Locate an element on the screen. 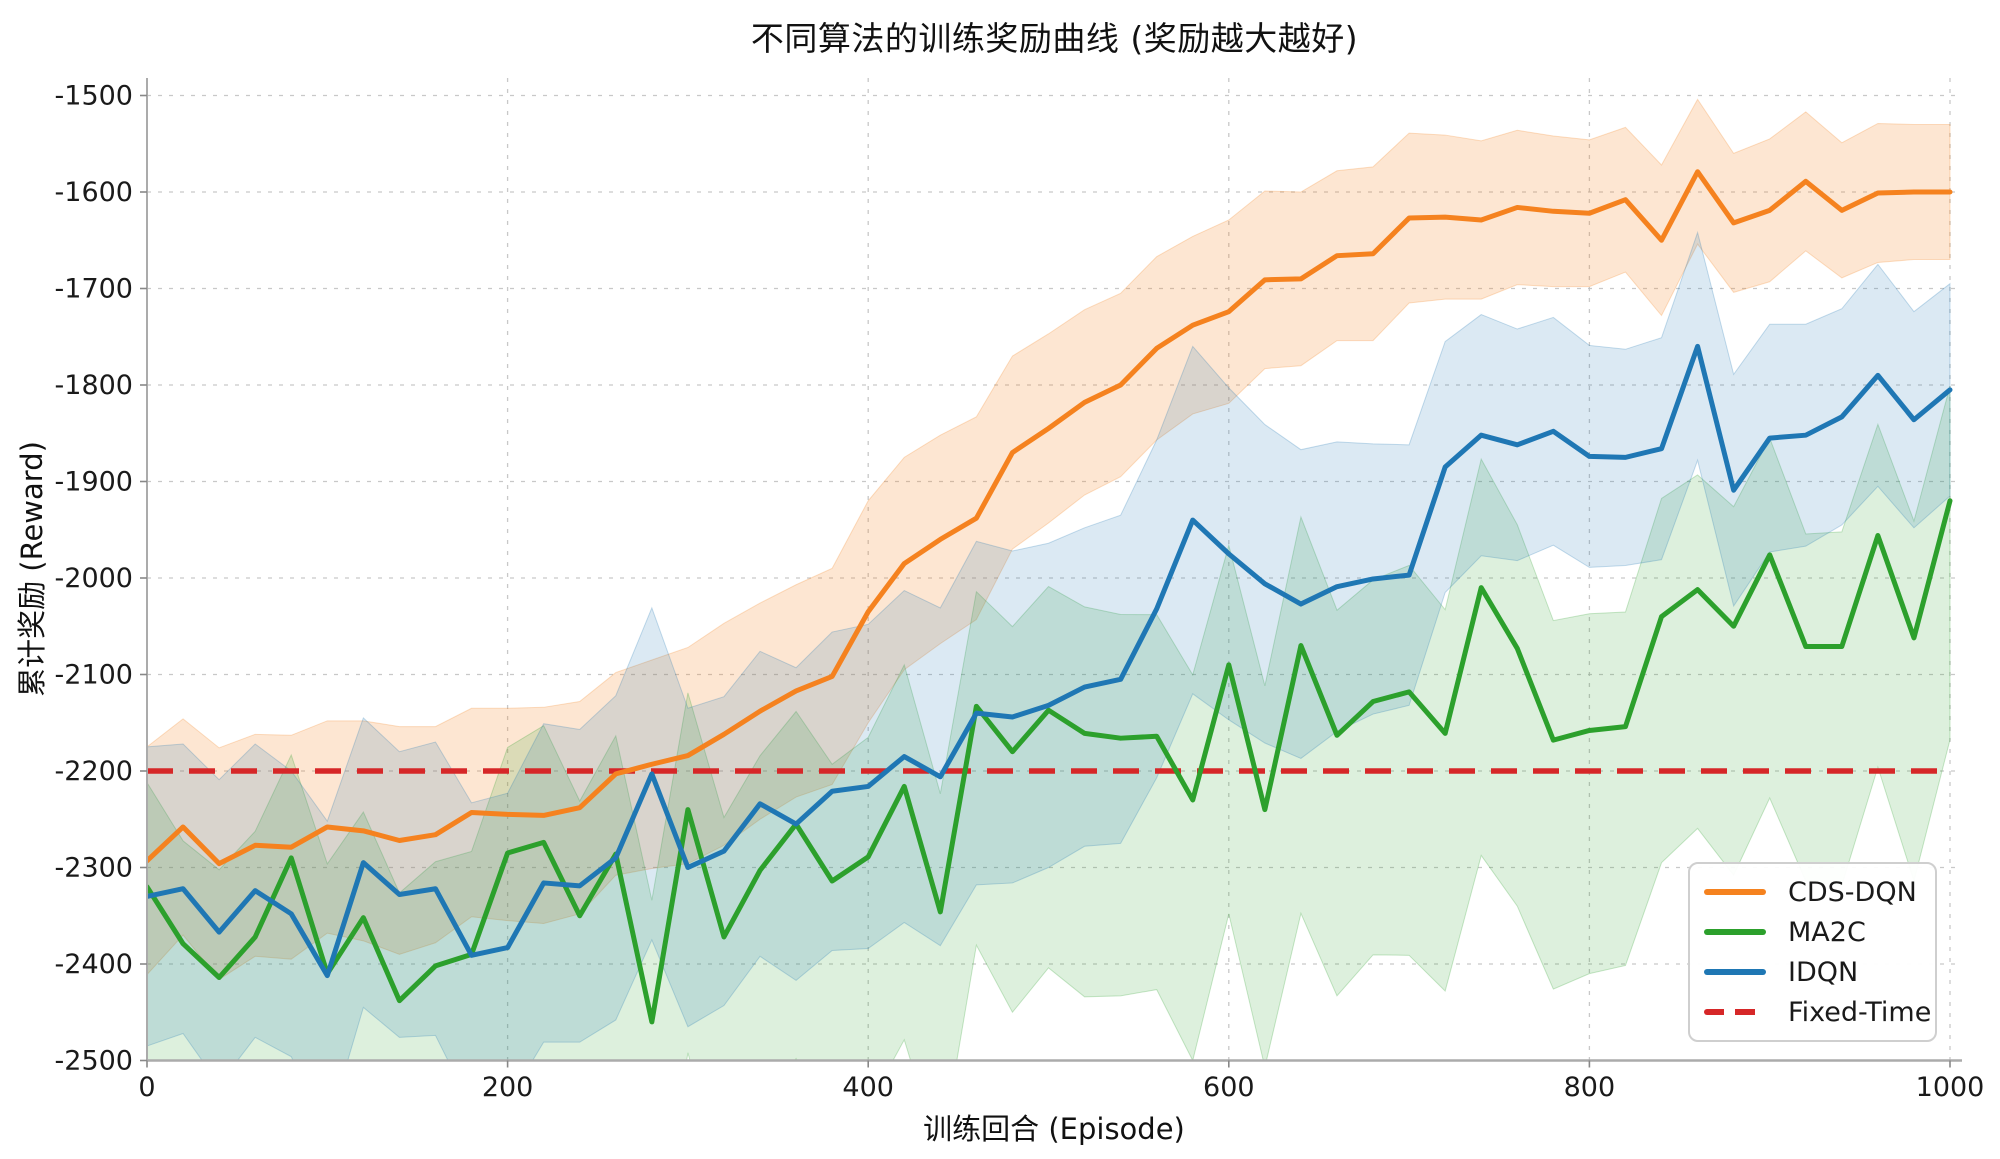  x-tick-label: 1000 is located at coordinates (1950, 1087).